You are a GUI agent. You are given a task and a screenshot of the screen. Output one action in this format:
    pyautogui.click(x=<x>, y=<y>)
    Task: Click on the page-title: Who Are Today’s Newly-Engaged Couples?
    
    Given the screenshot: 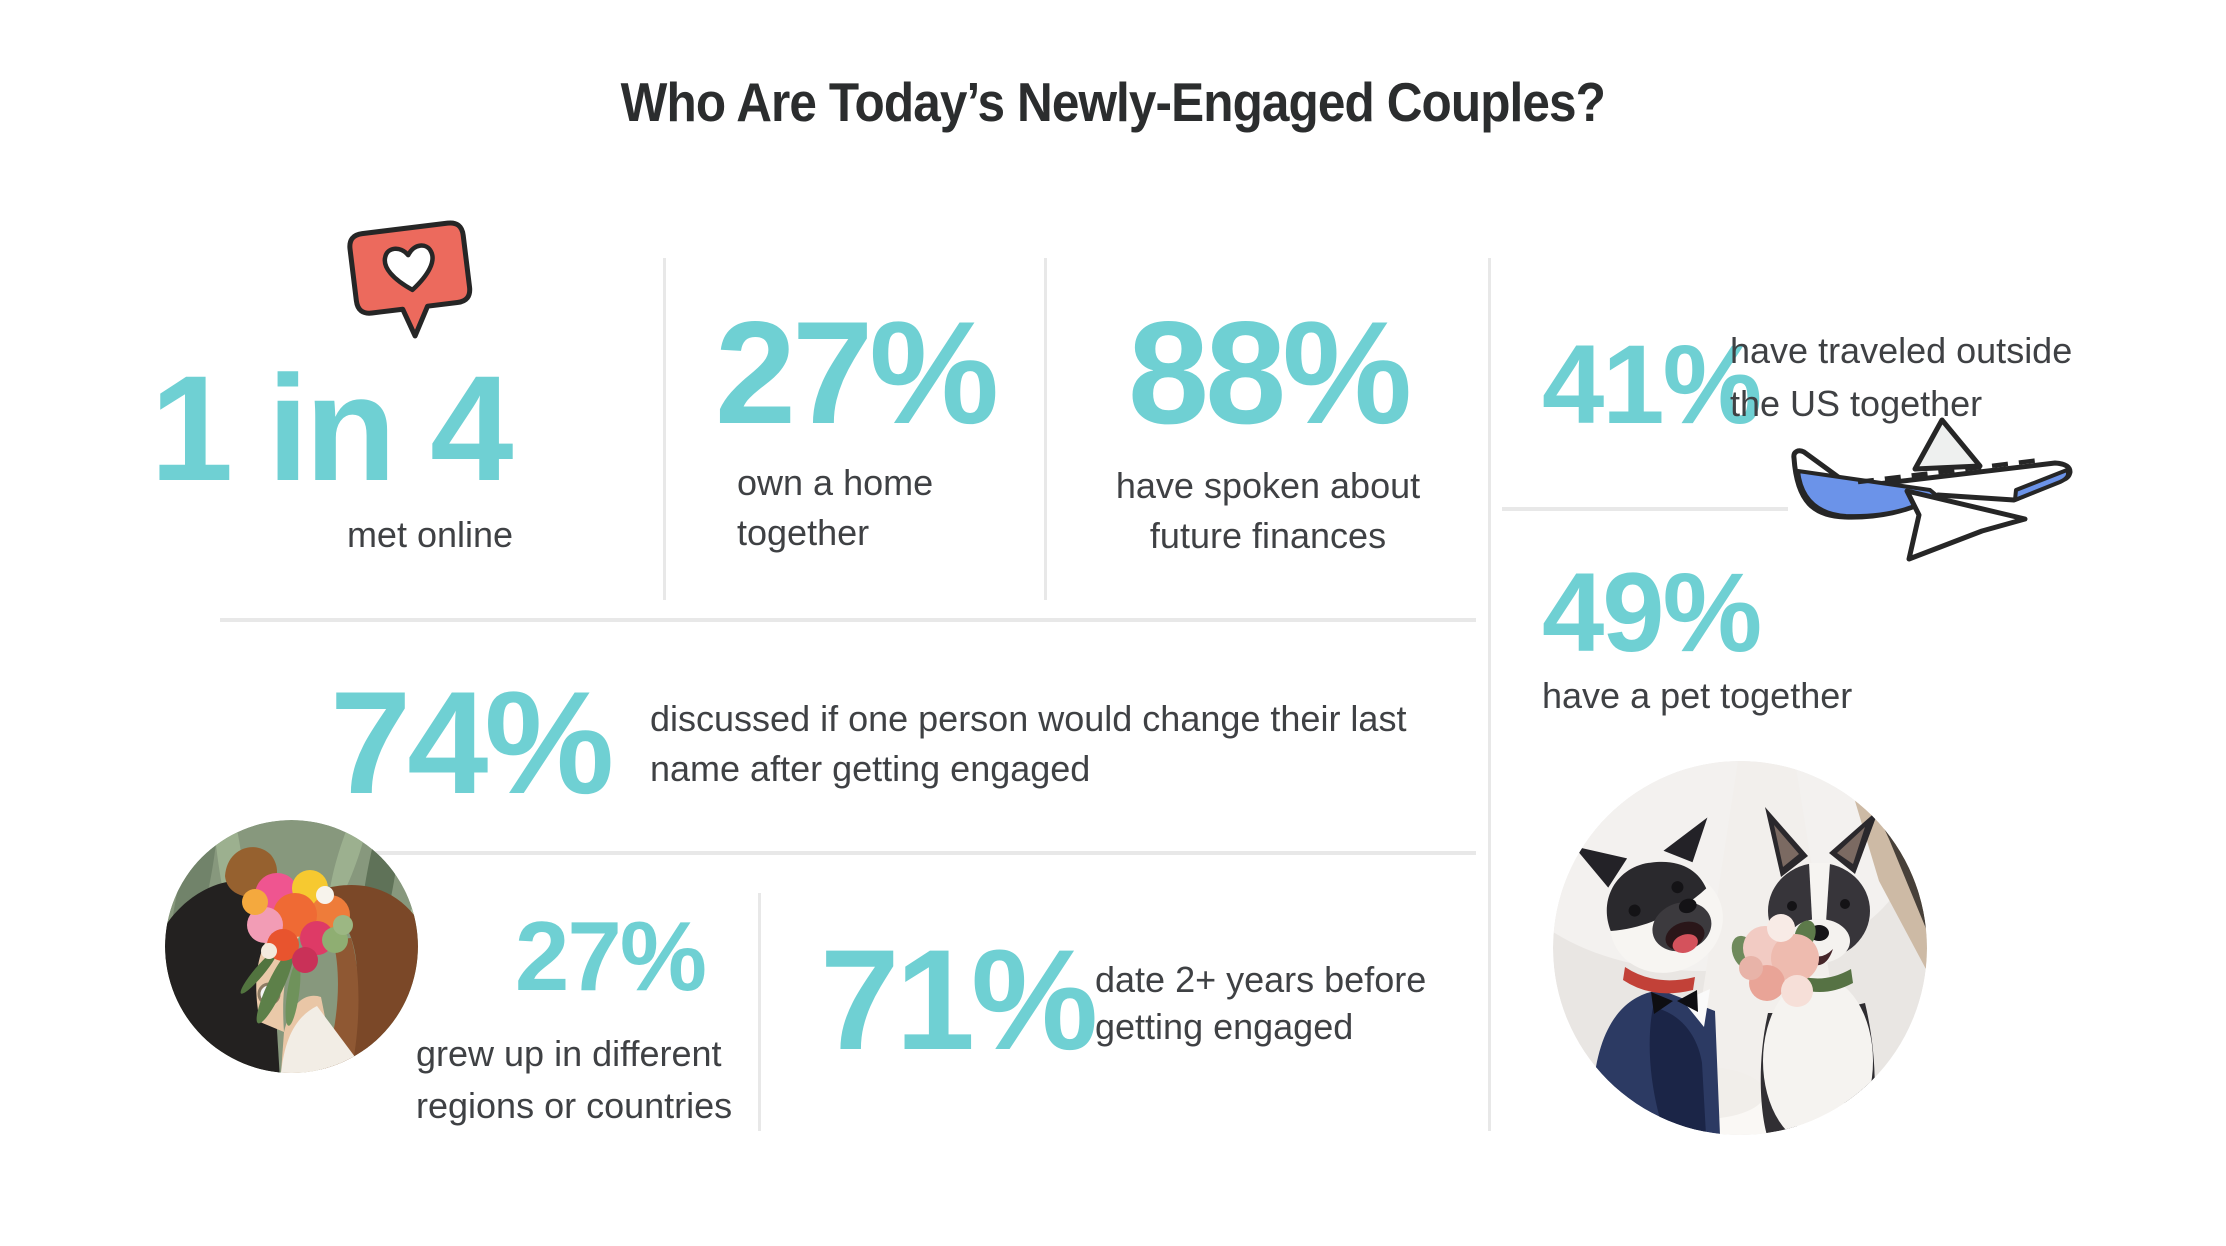 What is the action you would take?
    pyautogui.click(x=1113, y=102)
    